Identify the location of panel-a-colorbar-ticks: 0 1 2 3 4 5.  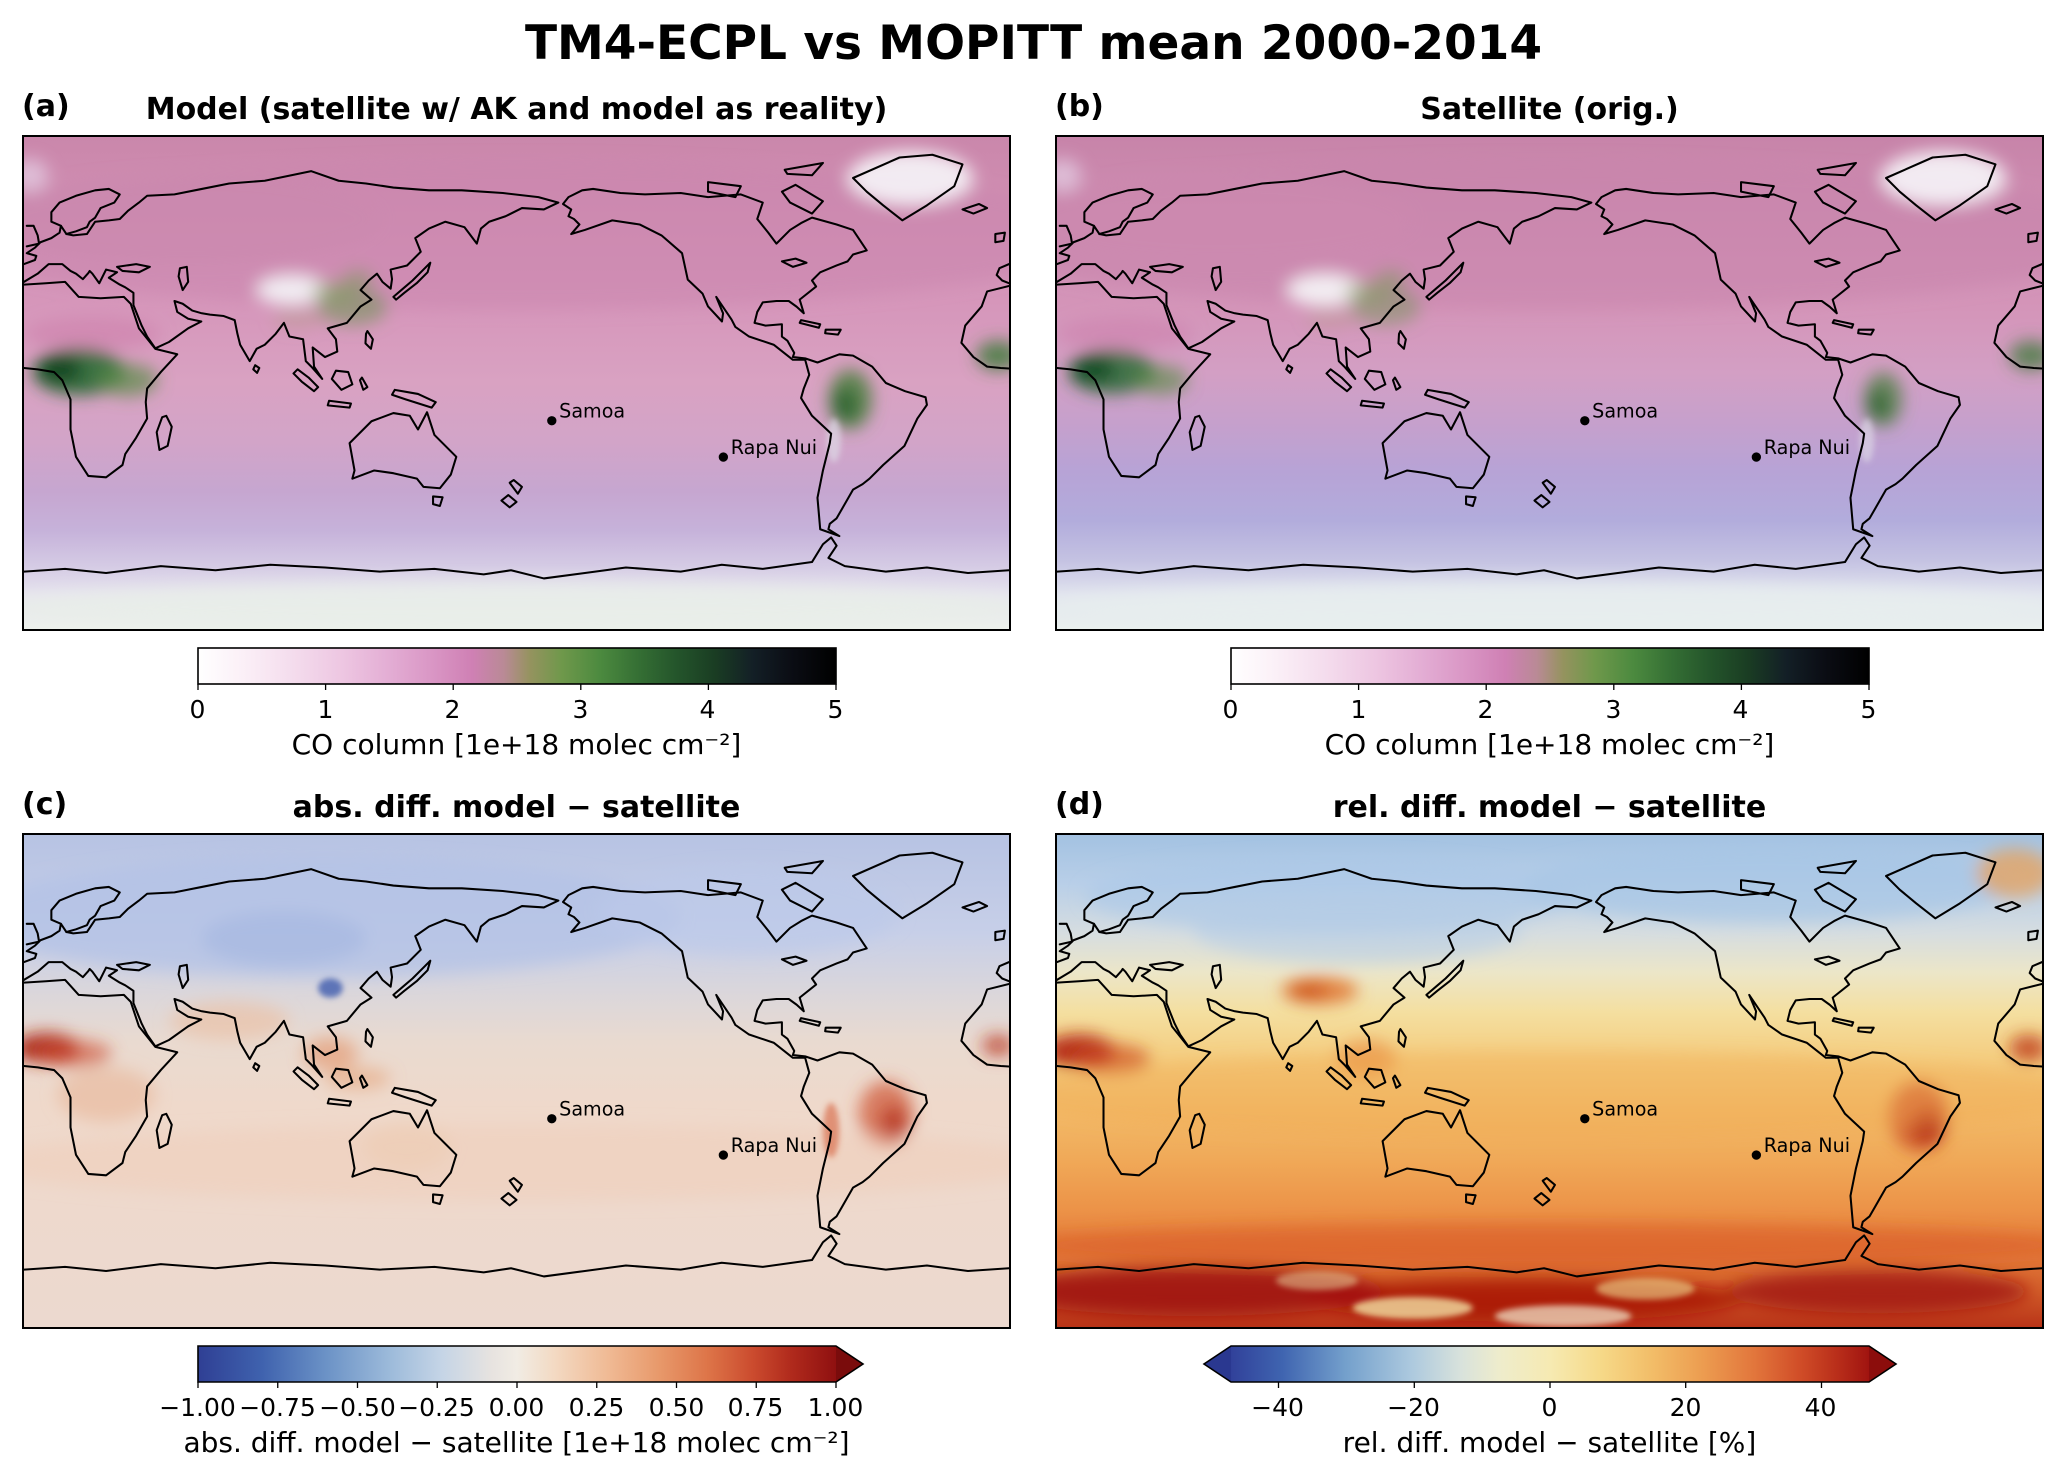
(517, 710).